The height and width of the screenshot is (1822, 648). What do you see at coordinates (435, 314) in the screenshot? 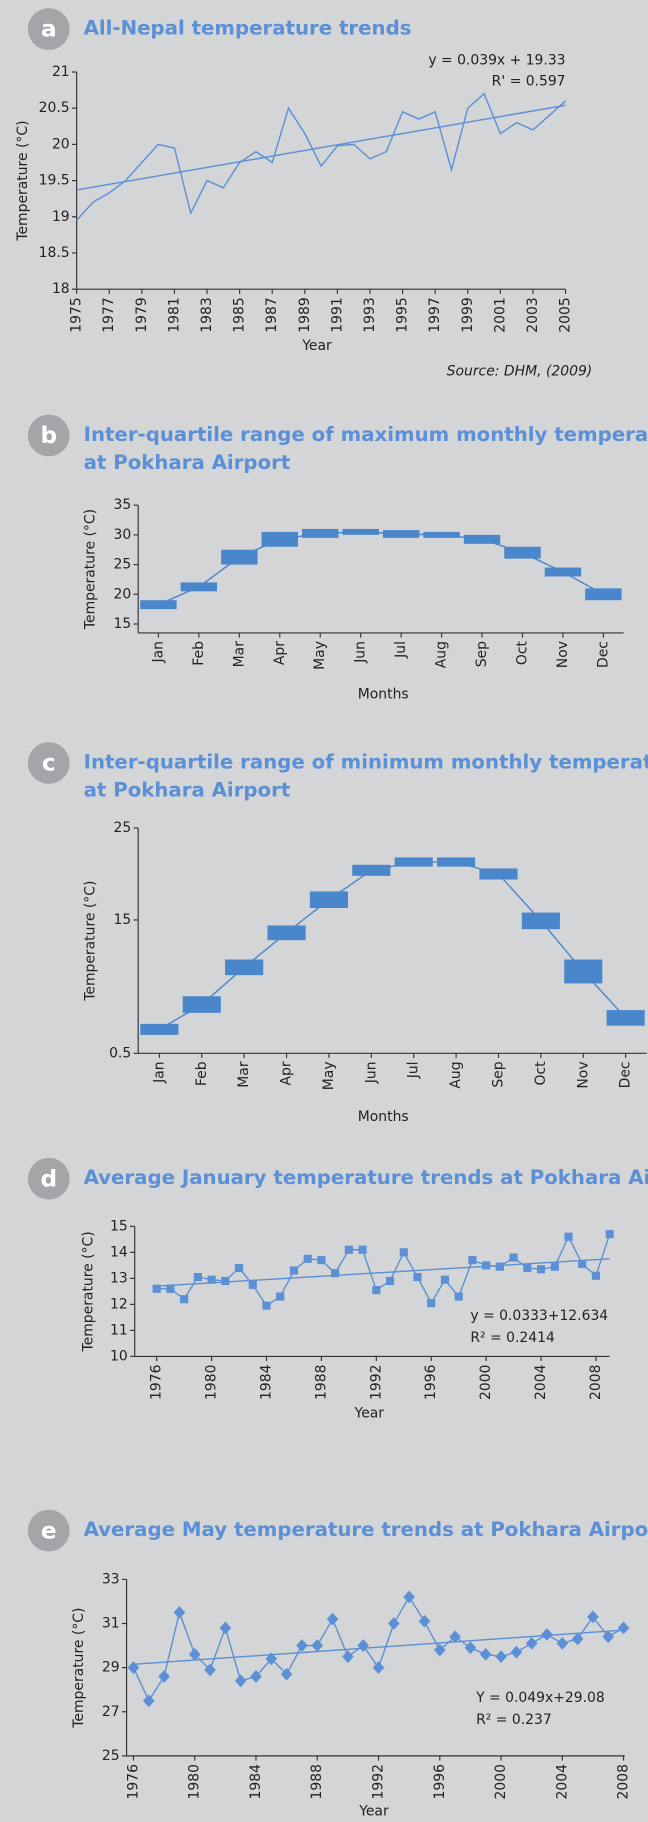
I see `x-tick-label: 1997` at bounding box center [435, 314].